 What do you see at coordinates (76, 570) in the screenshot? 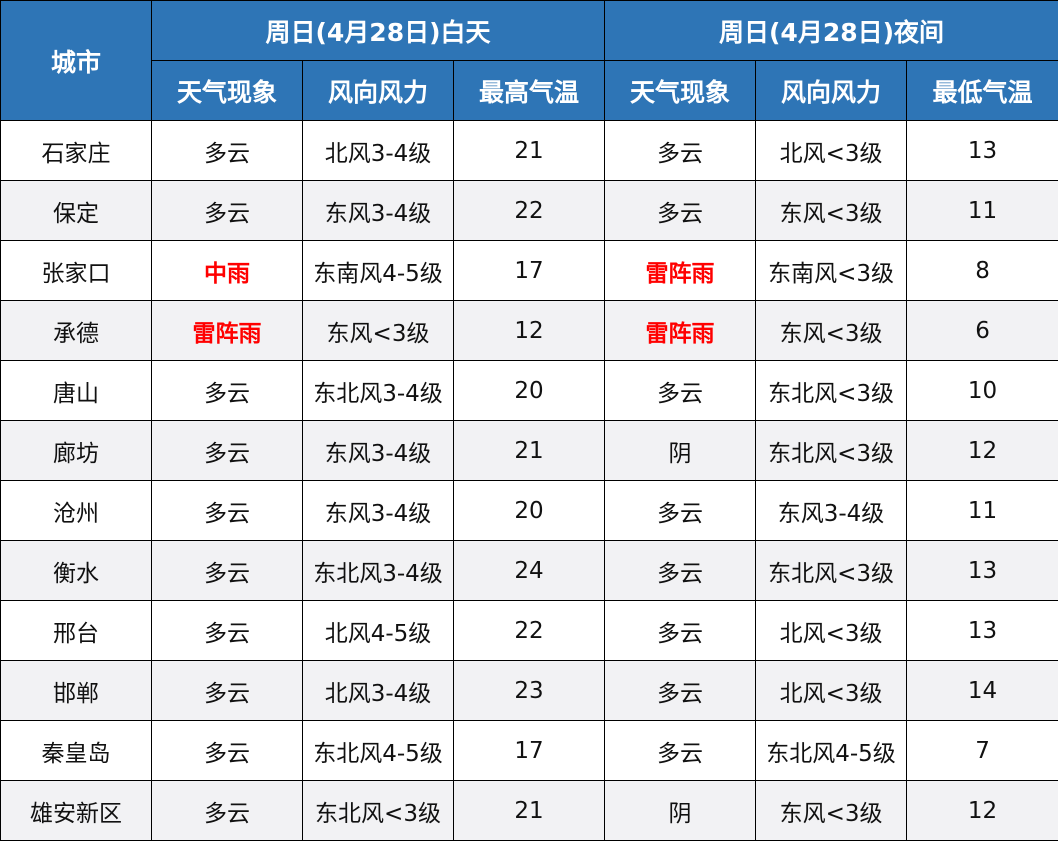
I see `cell-city: 衡水` at bounding box center [76, 570].